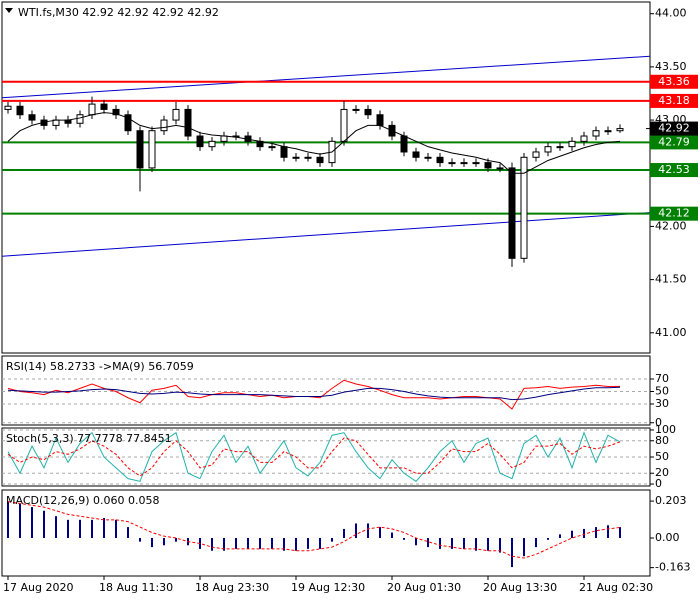 The height and width of the screenshot is (600, 700). Describe the element at coordinates (328, 587) in the screenshot. I see `x-tick-label: 19 Aug 12:30` at that location.